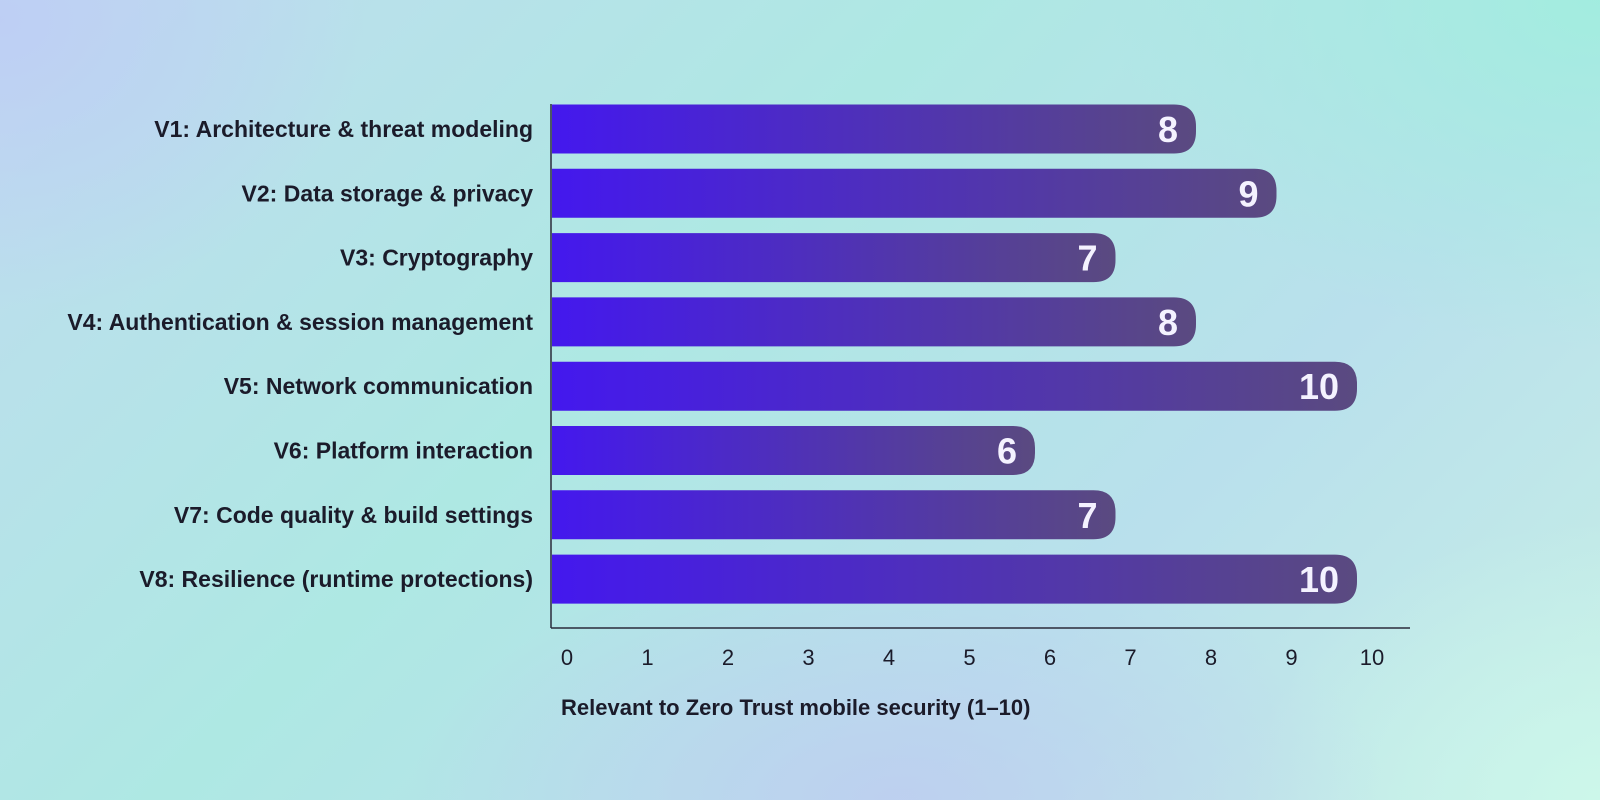  Describe the element at coordinates (1319, 579) in the screenshot. I see `value-label-8: 10` at that location.